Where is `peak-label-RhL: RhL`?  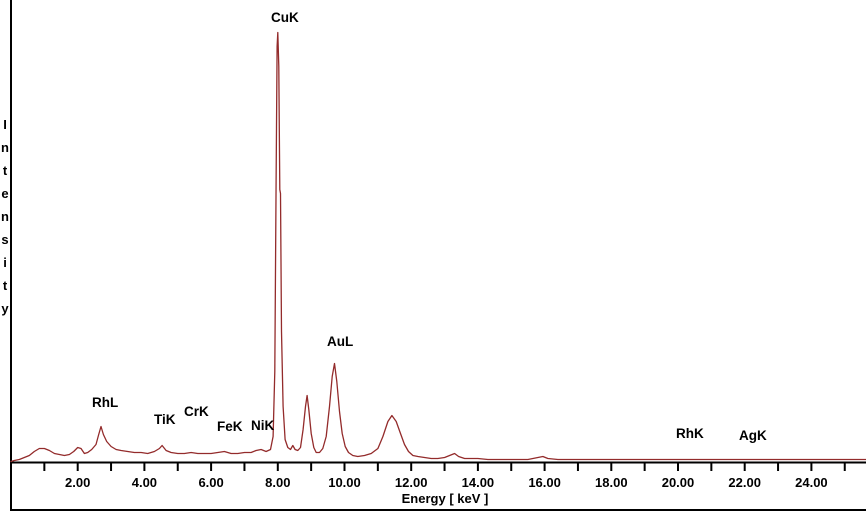
peak-label-RhL: RhL is located at coordinates (105, 402).